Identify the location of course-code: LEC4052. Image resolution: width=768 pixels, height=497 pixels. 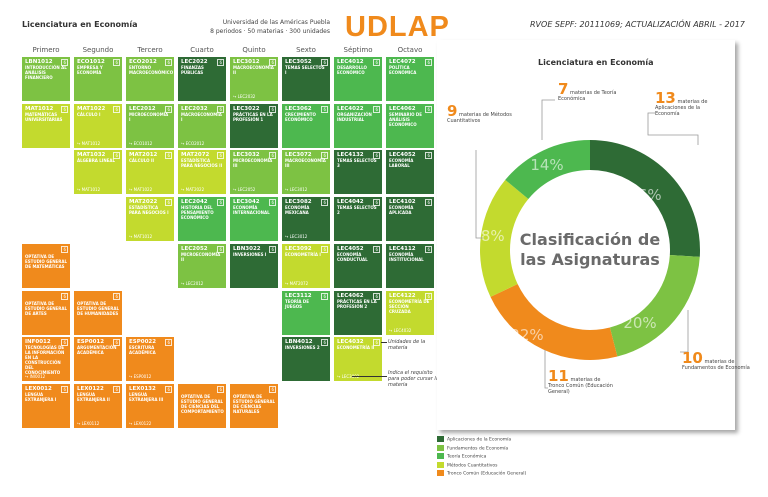
(350, 248).